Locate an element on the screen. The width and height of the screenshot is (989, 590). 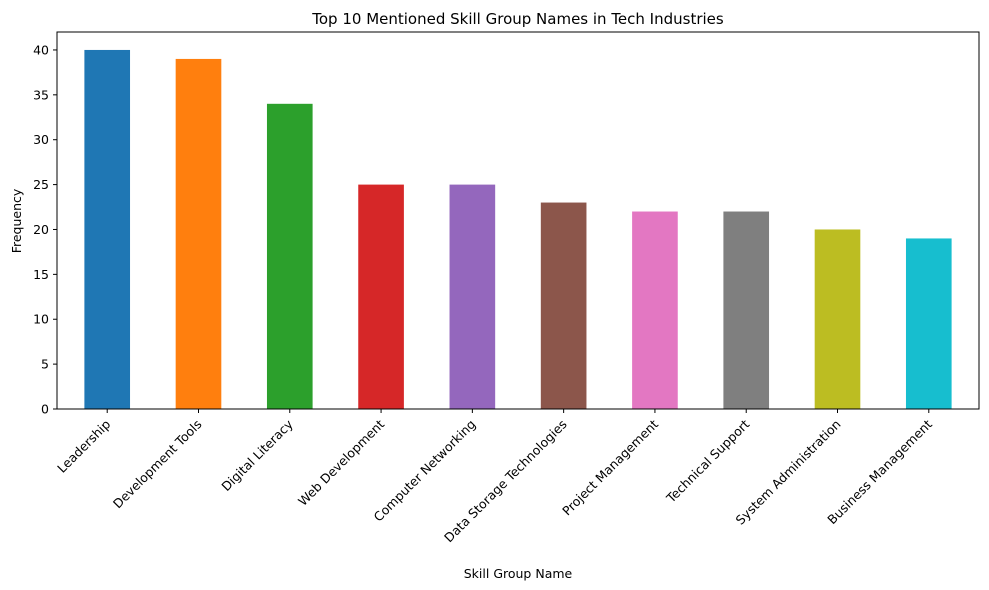
bar-computer-networking is located at coordinates (472, 296).